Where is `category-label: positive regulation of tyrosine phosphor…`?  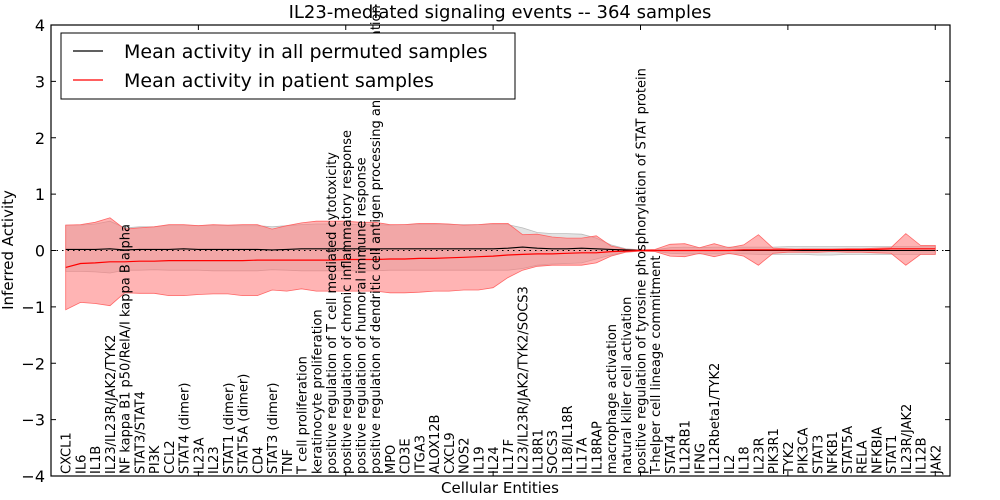
category-label: positive regulation of tyrosine phosphor… is located at coordinates (642, 271).